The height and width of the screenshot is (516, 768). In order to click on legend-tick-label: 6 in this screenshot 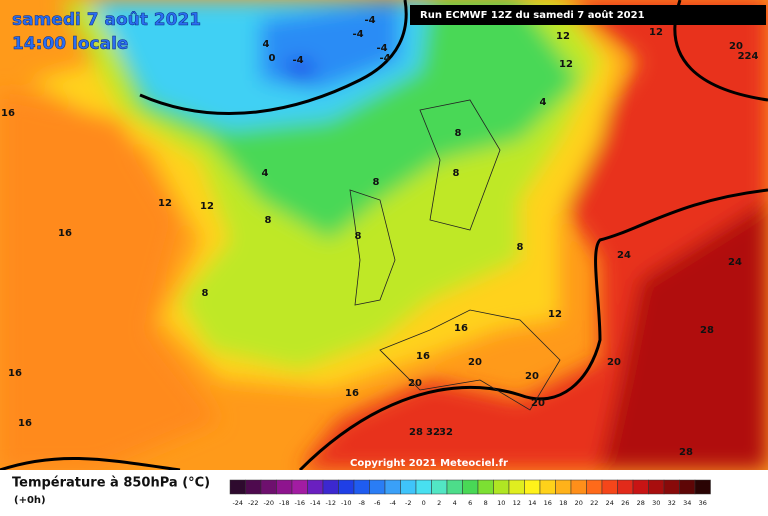, I will do `click(470, 503)`.